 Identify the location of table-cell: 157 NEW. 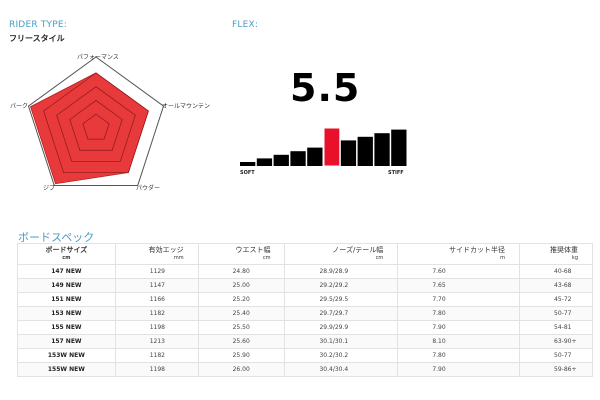
(66, 341).